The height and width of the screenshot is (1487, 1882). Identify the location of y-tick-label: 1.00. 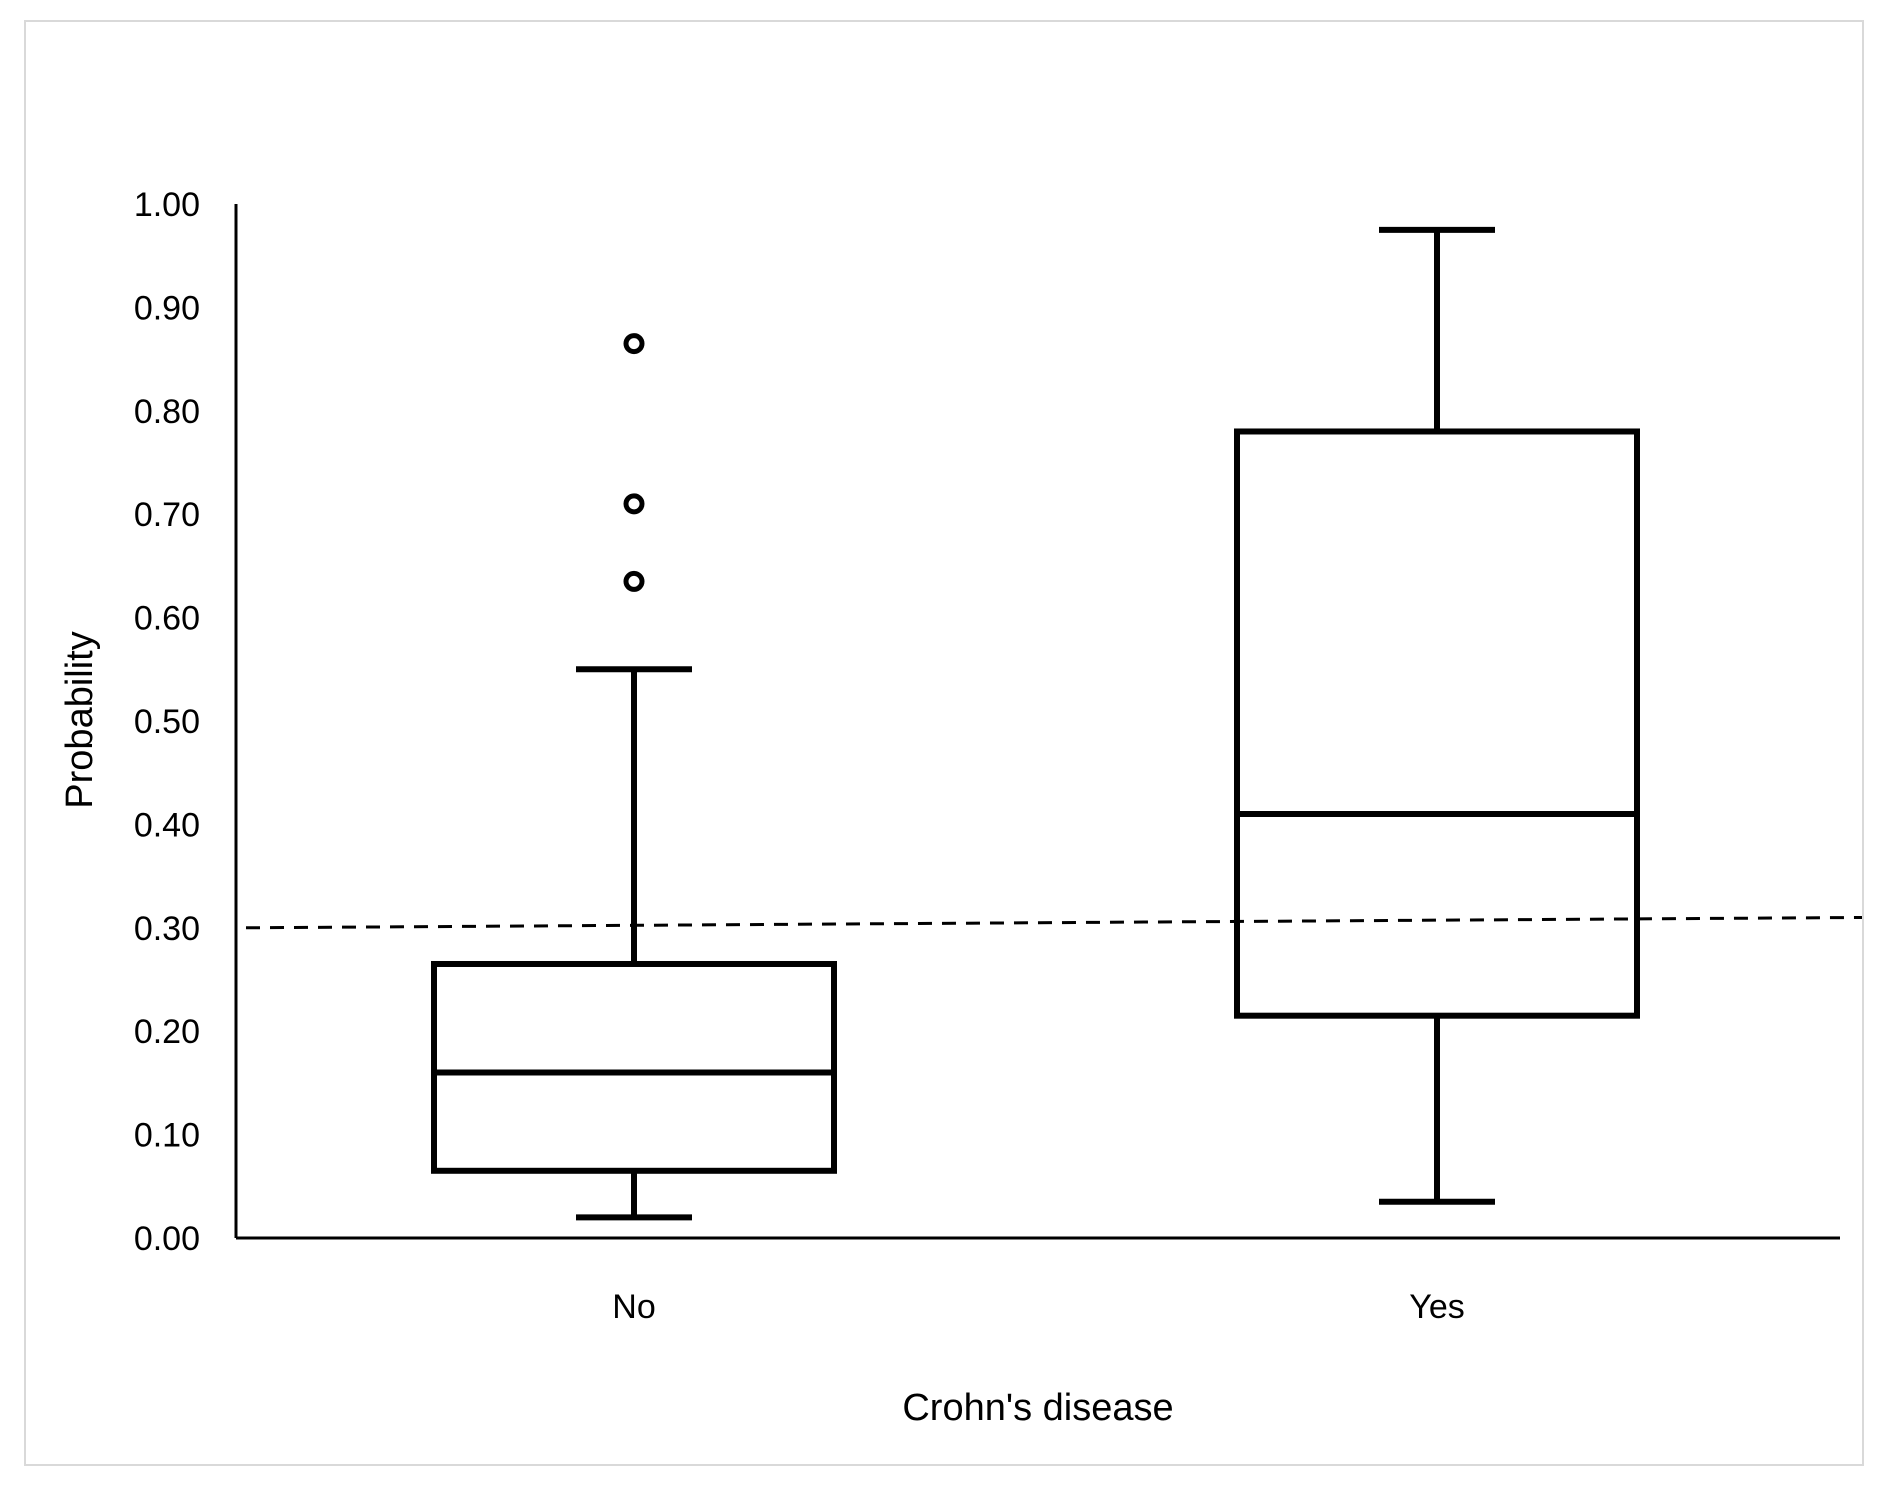
(167, 205).